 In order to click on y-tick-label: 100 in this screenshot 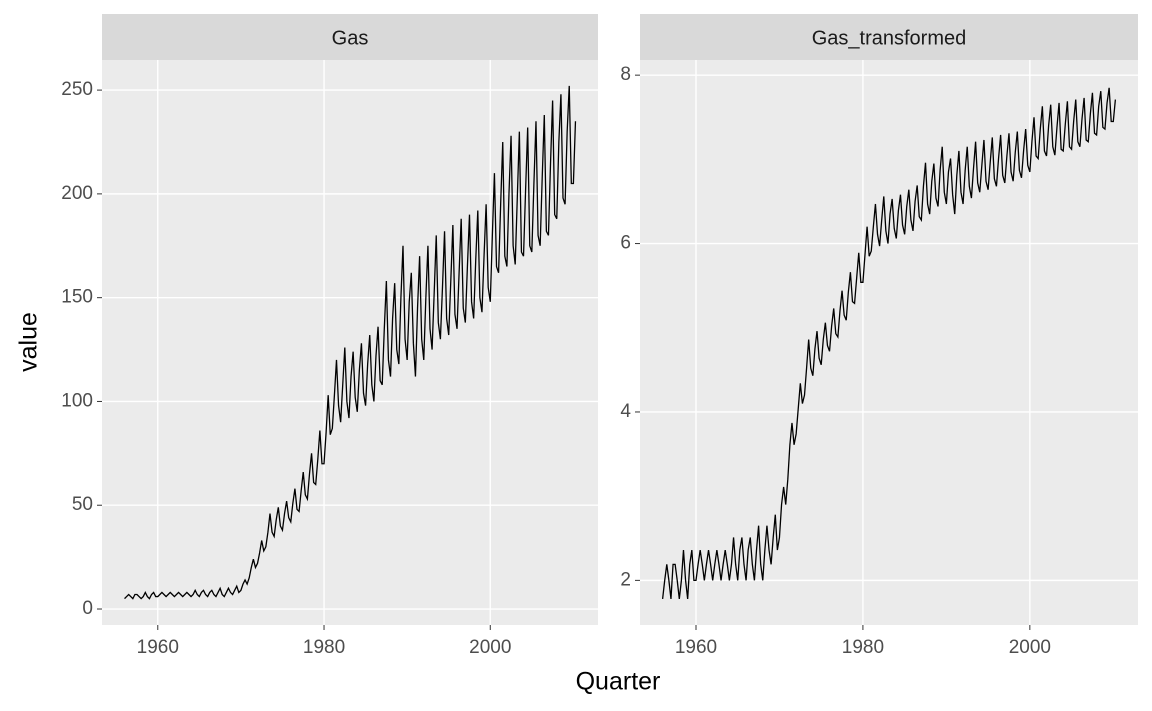, I will do `click(77, 400)`.